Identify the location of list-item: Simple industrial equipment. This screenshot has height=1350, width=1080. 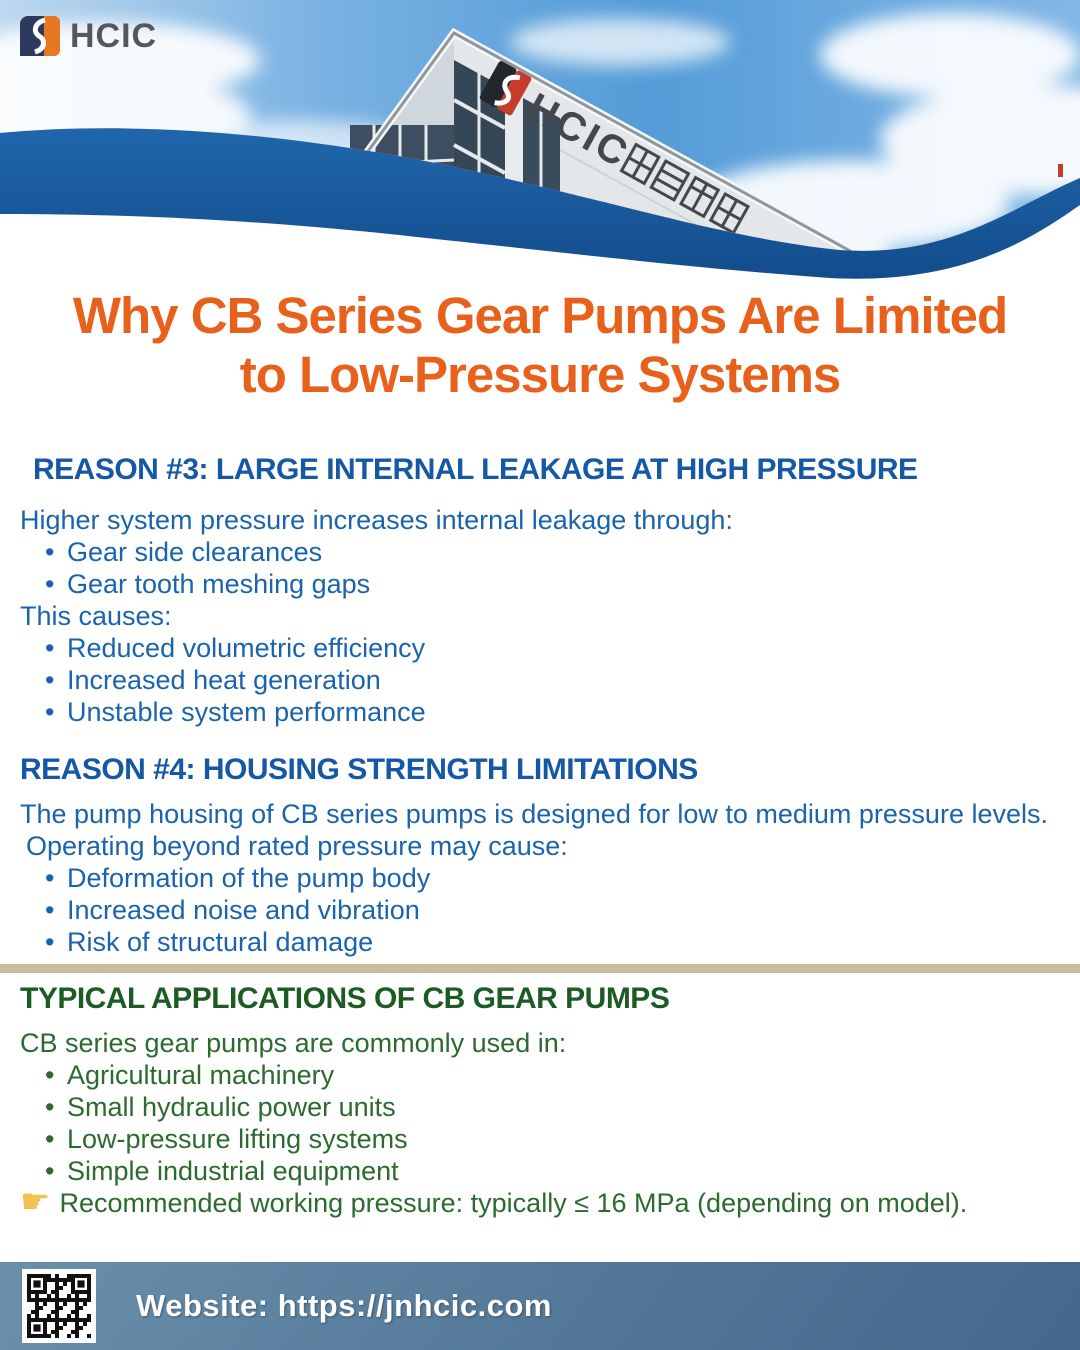
(540, 1171).